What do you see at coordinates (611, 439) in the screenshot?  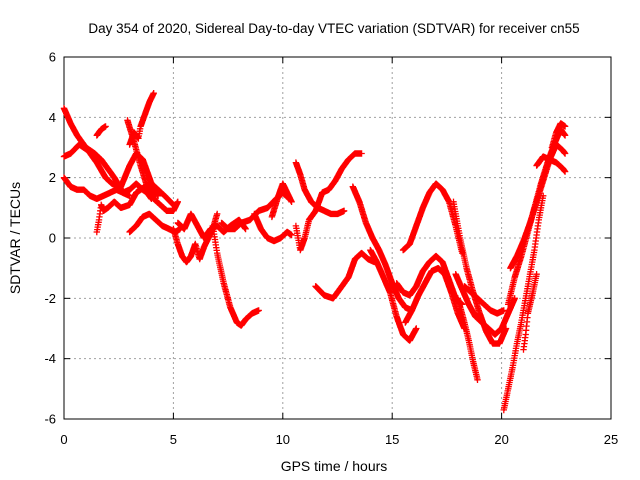 I see `x-tick-label: 25` at bounding box center [611, 439].